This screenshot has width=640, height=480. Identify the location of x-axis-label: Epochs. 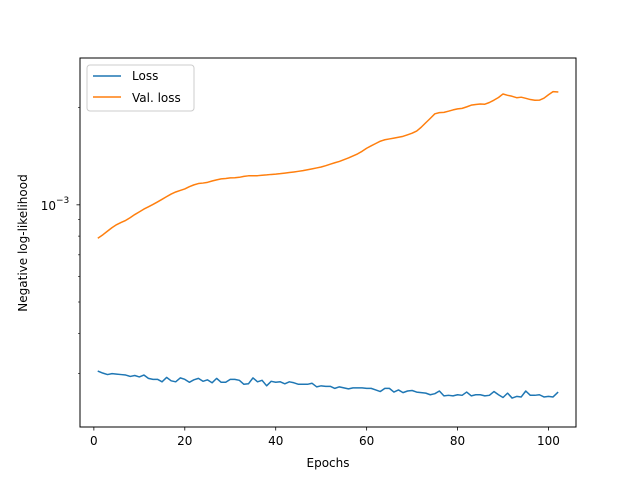
(328, 463).